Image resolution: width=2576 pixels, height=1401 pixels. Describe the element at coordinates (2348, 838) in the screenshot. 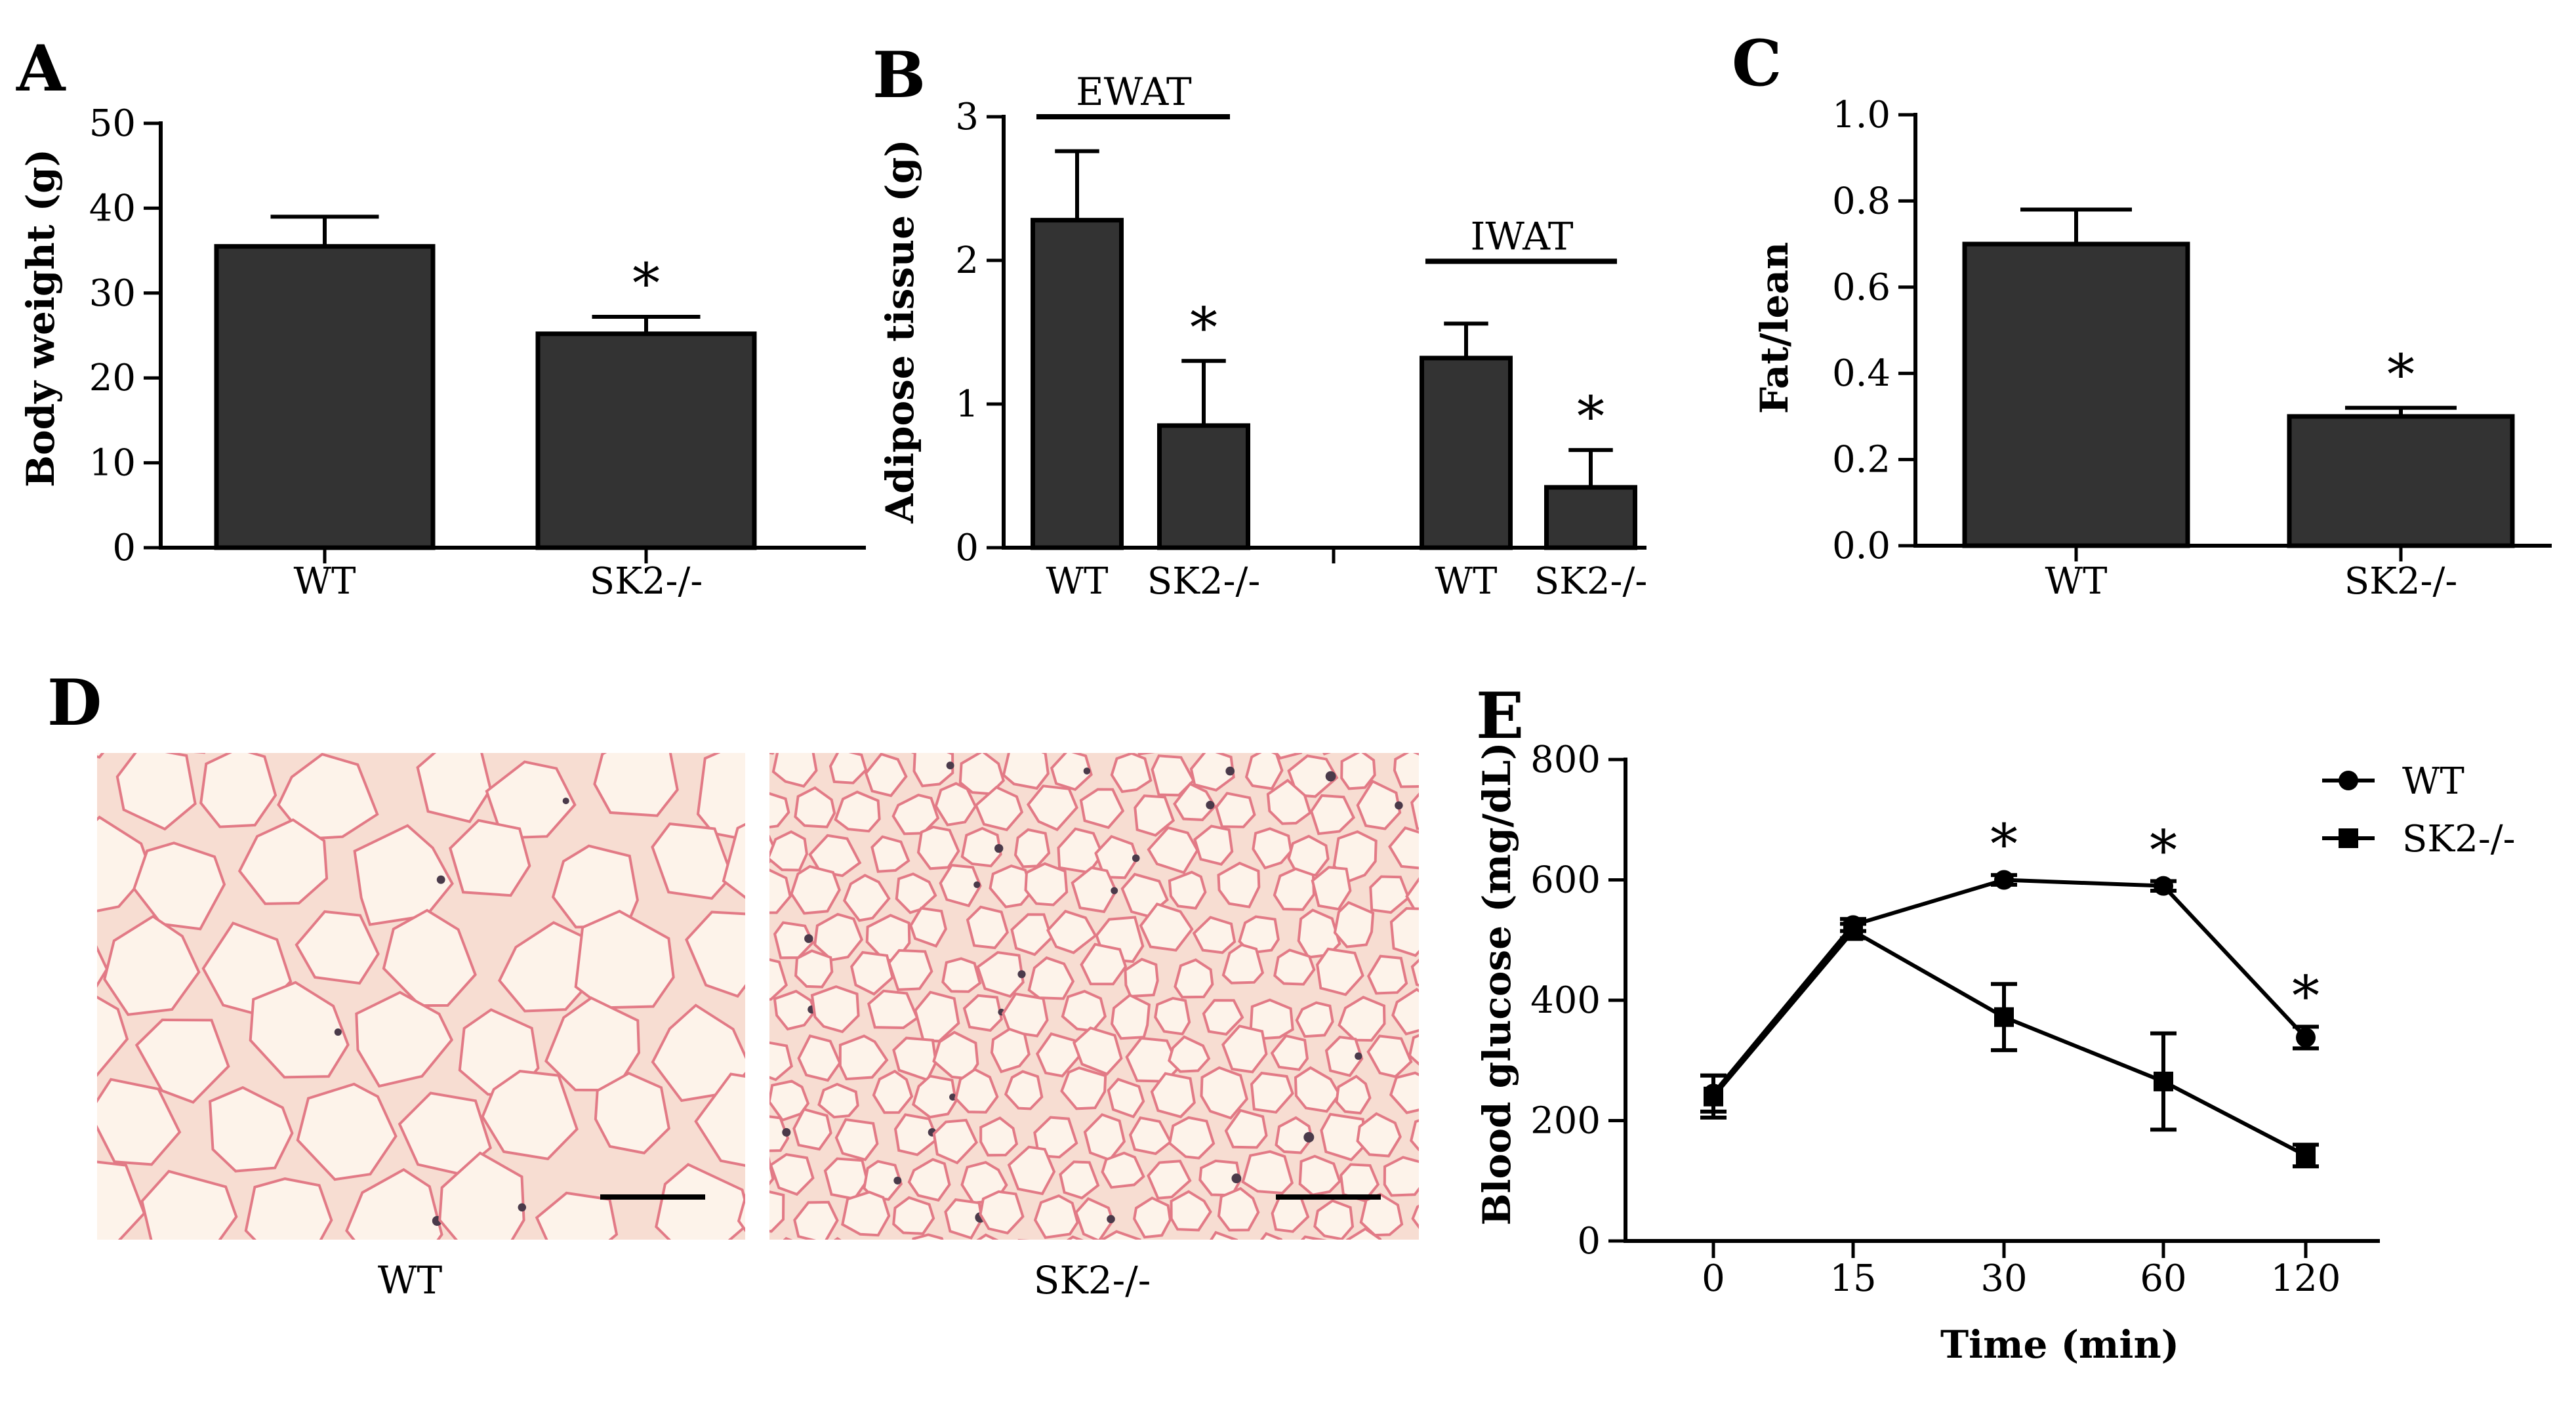

I see `panel-e-legend-sk2-marker` at that location.